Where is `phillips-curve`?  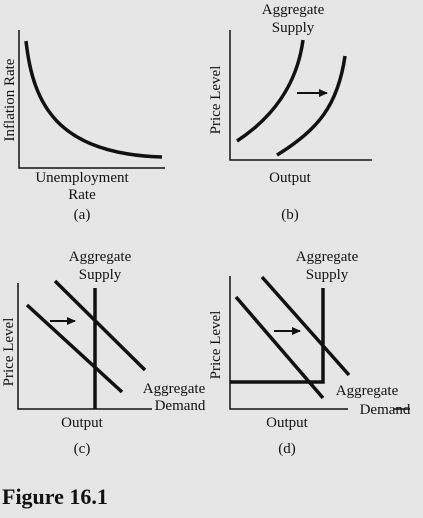 phillips-curve is located at coordinates (93, 99).